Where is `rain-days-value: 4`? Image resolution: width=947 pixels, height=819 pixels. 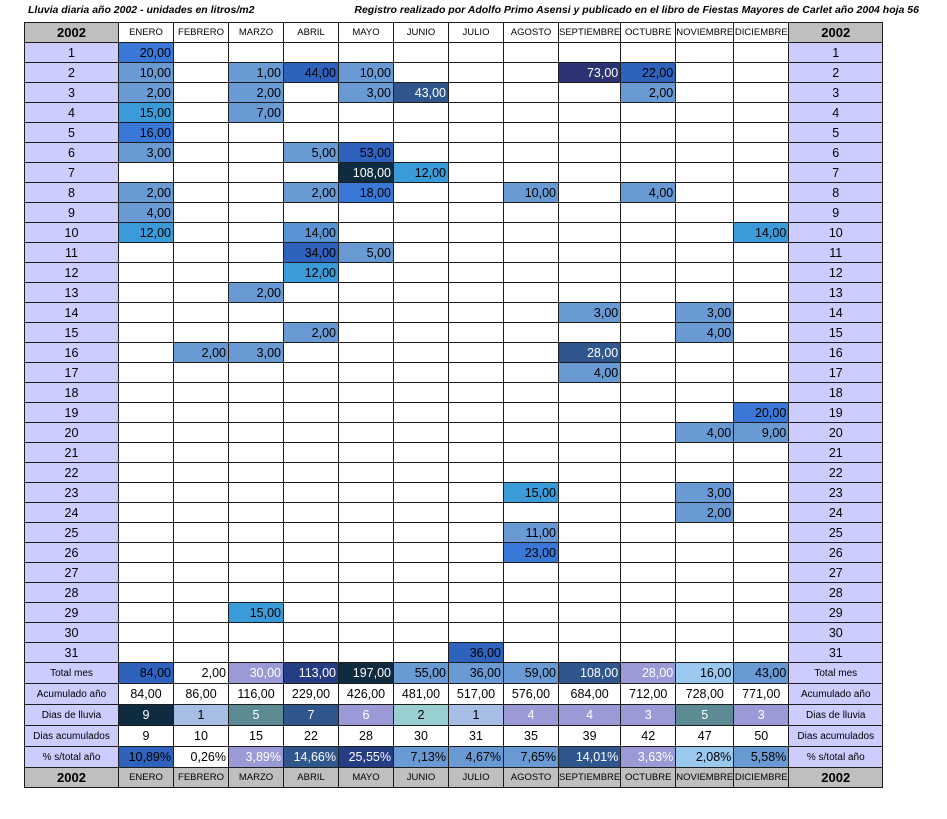 rain-days-value: 4 is located at coordinates (531, 715).